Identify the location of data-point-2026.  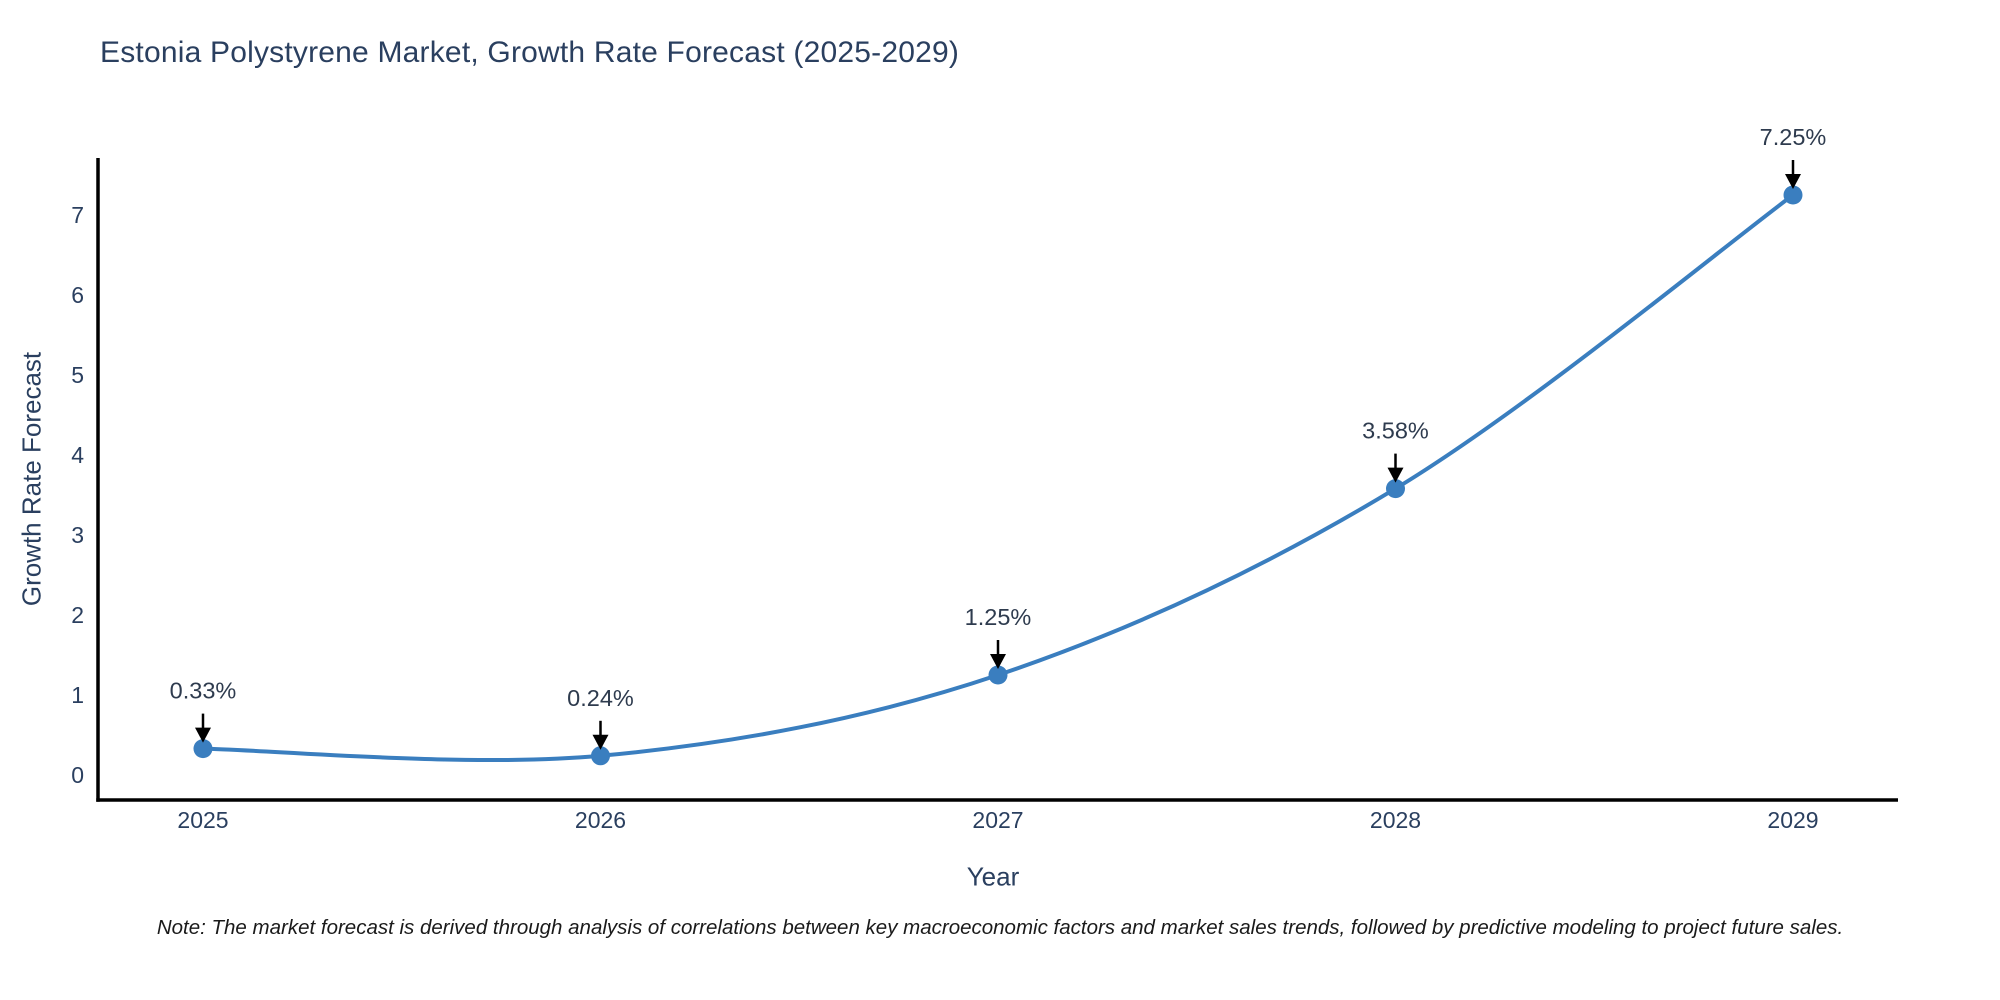
(600, 756).